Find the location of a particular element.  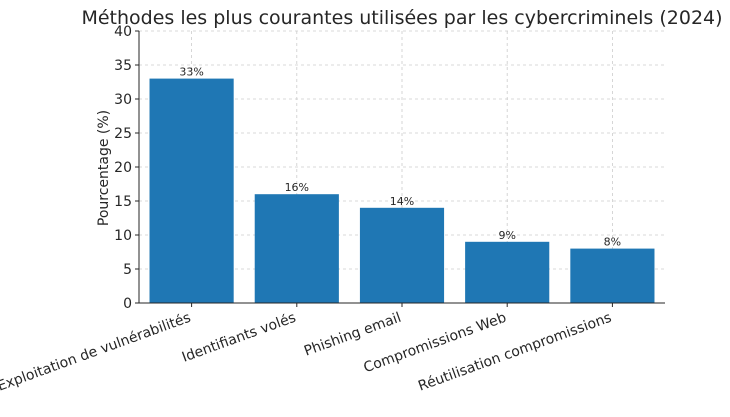

y-tick-label: 5 is located at coordinates (127, 270).